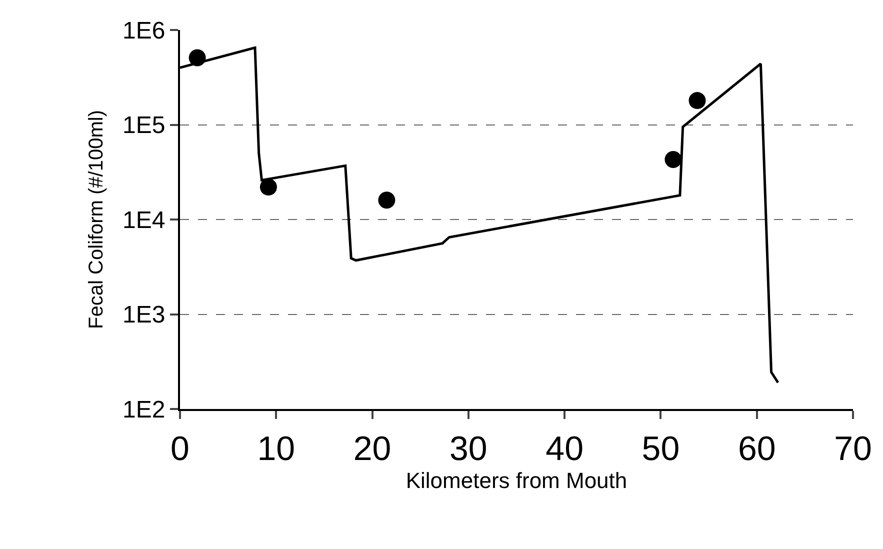 Image resolution: width=883 pixels, height=549 pixels. I want to click on x-tick-label: 10, so click(276, 449).